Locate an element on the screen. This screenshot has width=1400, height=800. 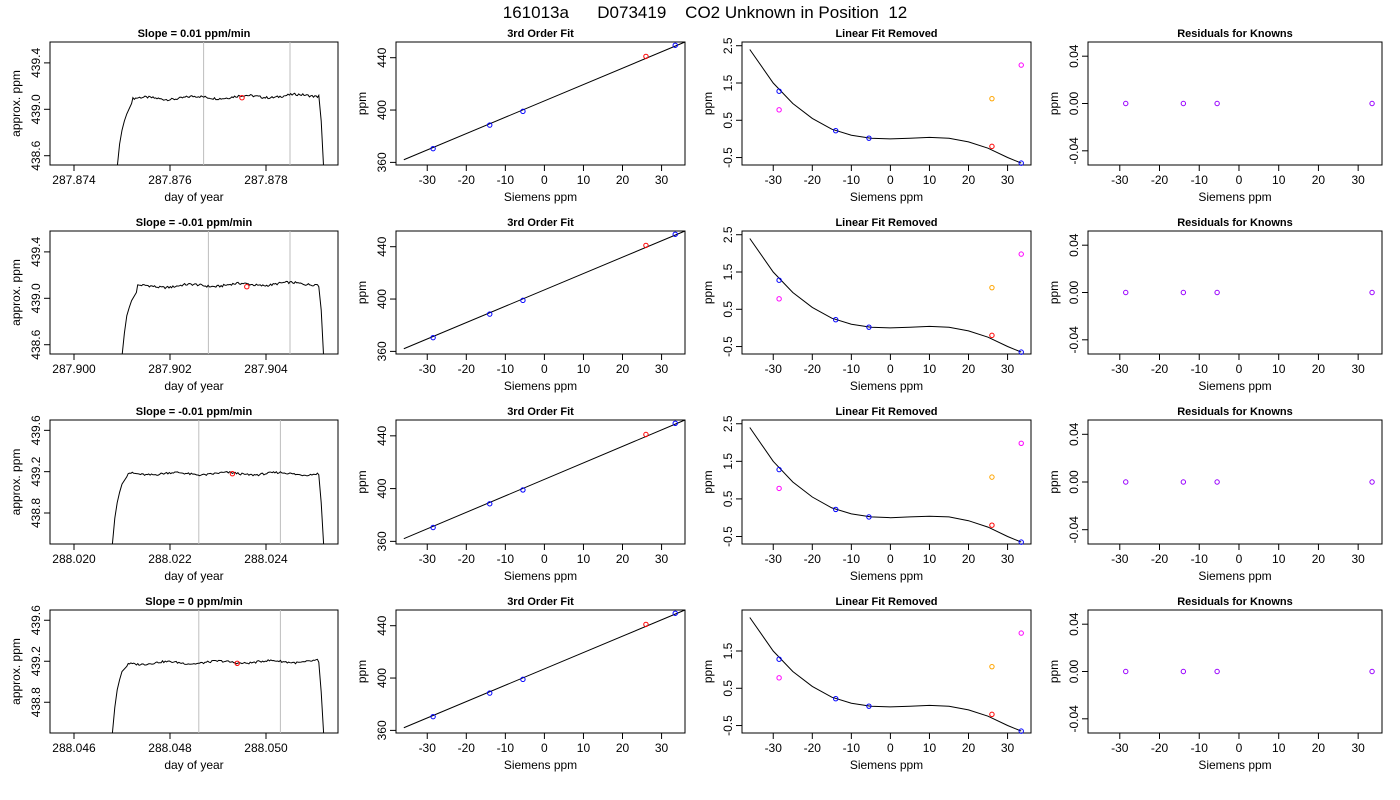
x-tick-label: 288.048 is located at coordinates (170, 748).